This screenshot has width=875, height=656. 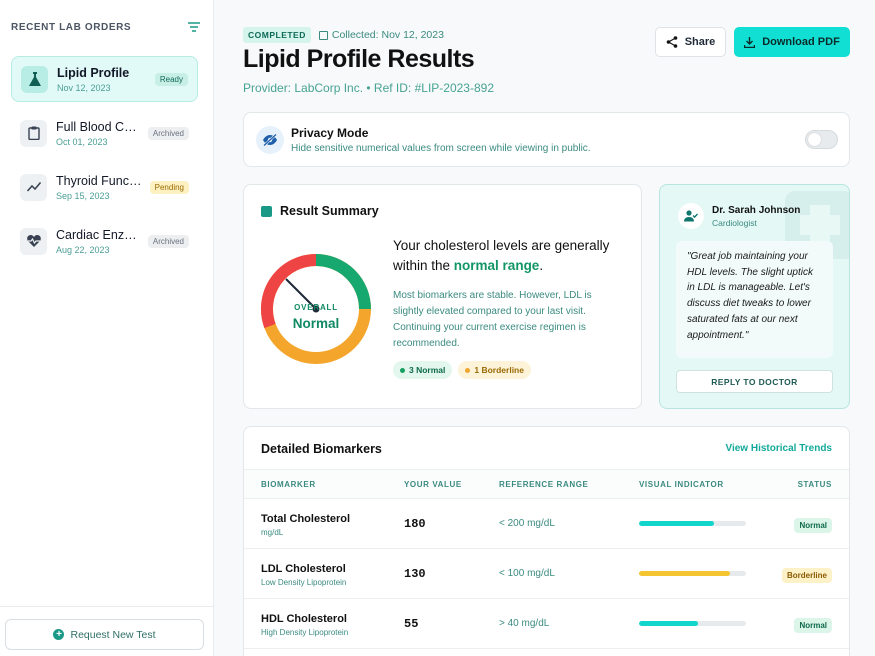 I want to click on sidebar-item-thyroid-function: Thyroid Function Sep 15, 2023 Pending, so click(x=104, y=187).